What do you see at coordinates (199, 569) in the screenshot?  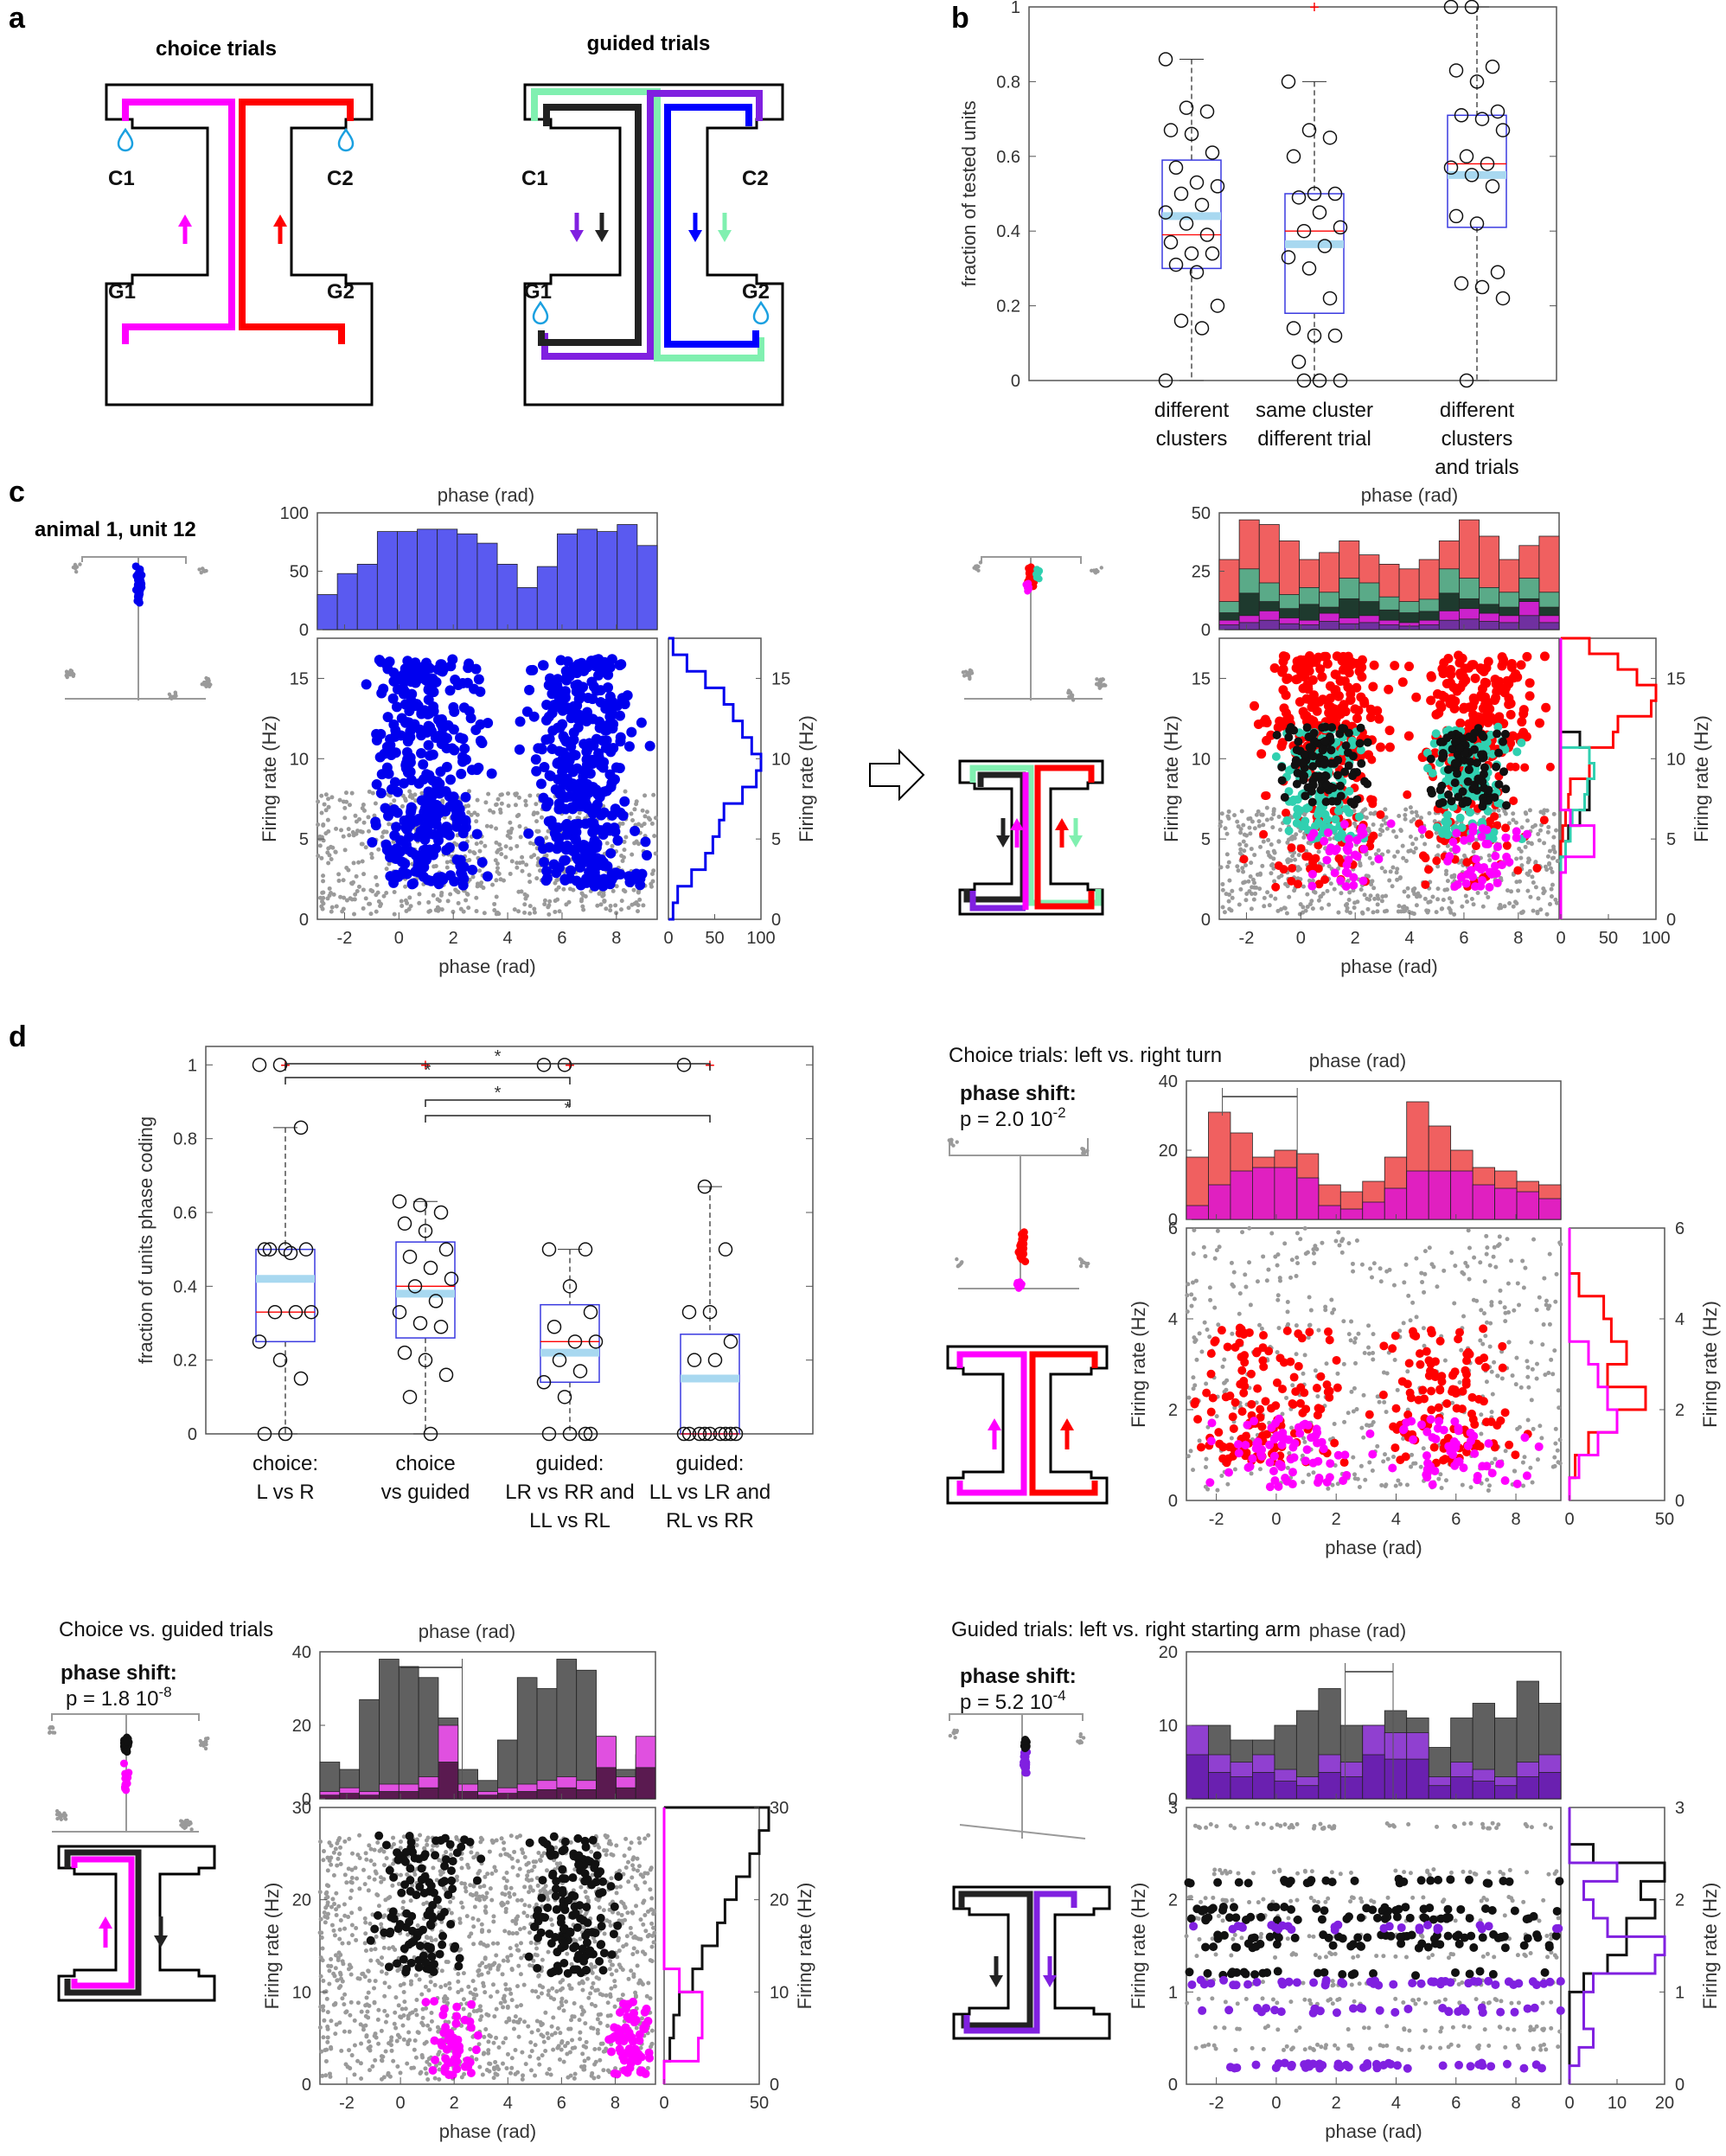 I see `trajectory-point` at bounding box center [199, 569].